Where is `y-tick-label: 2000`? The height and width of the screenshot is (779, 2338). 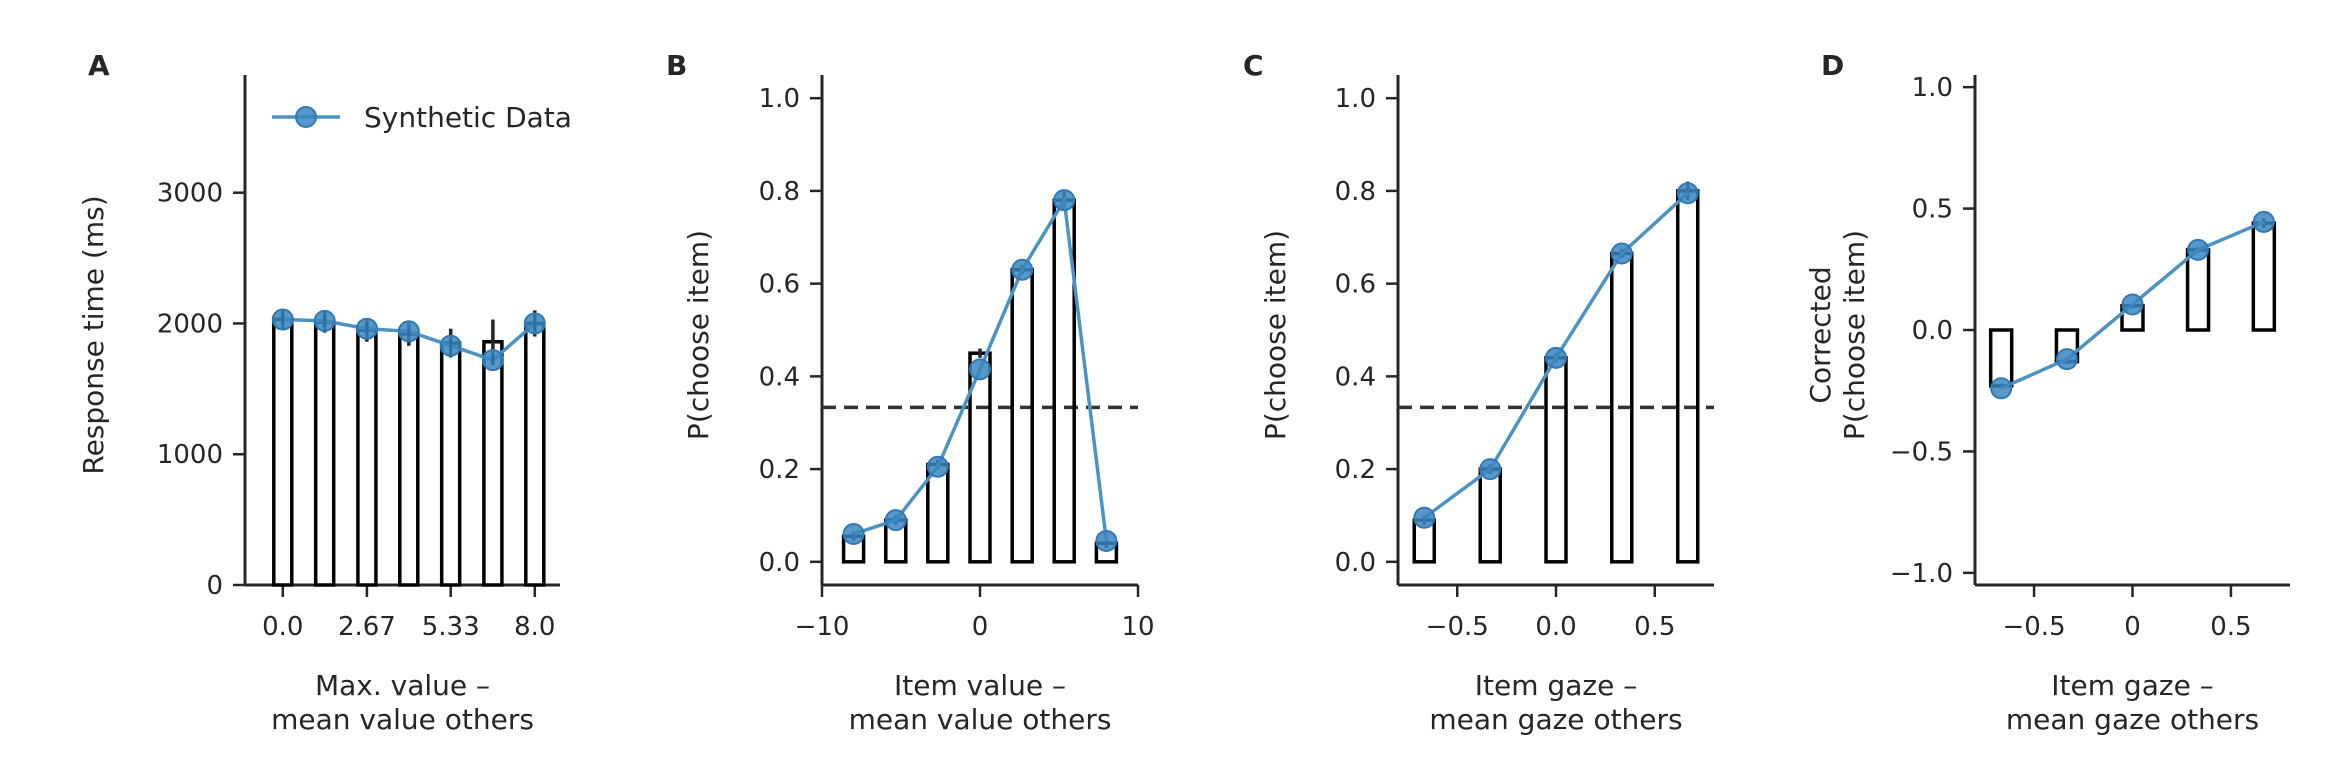
y-tick-label: 2000 is located at coordinates (190, 324).